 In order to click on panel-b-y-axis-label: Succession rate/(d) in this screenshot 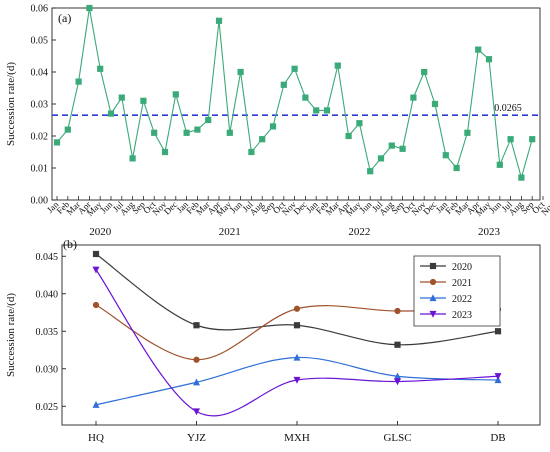, I will do `click(11, 335)`.